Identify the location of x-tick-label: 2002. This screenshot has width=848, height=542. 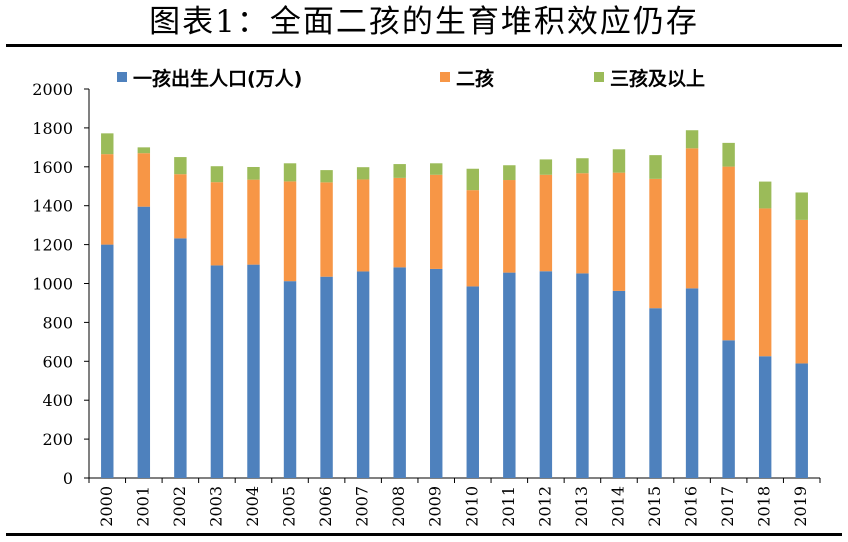
(179, 506).